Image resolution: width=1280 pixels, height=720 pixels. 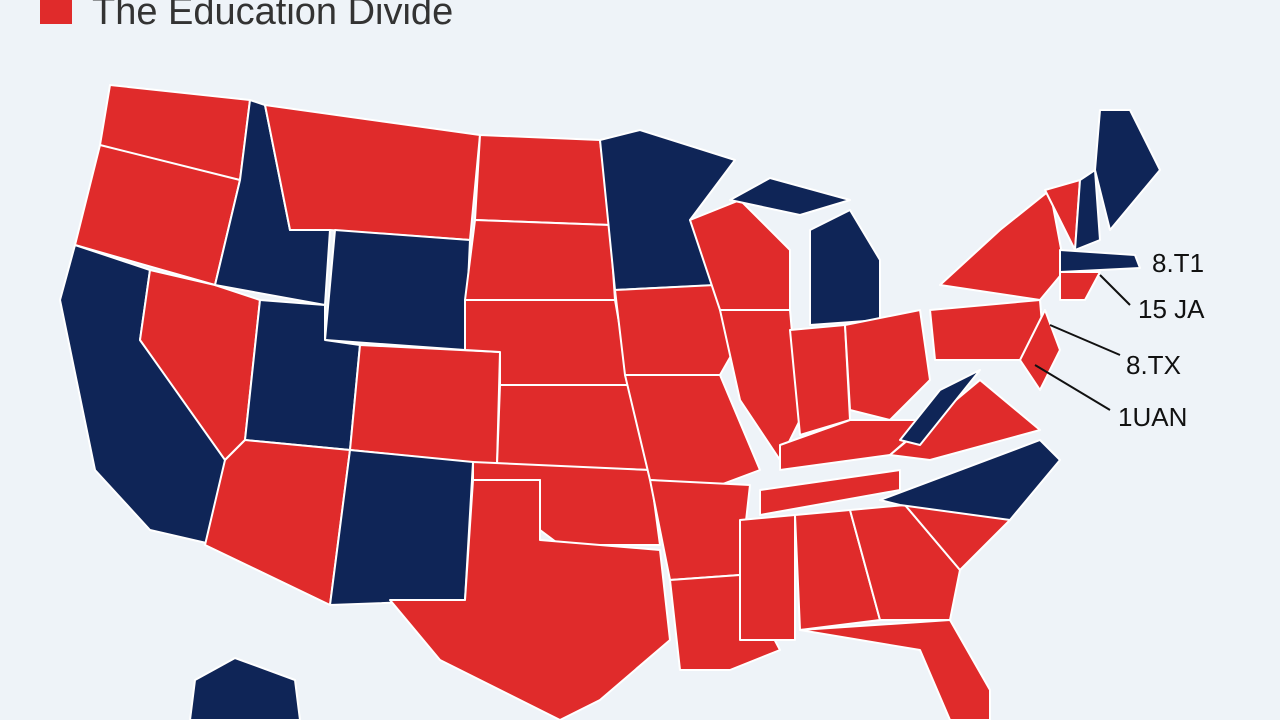 I want to click on title-marker, so click(x=56, y=12).